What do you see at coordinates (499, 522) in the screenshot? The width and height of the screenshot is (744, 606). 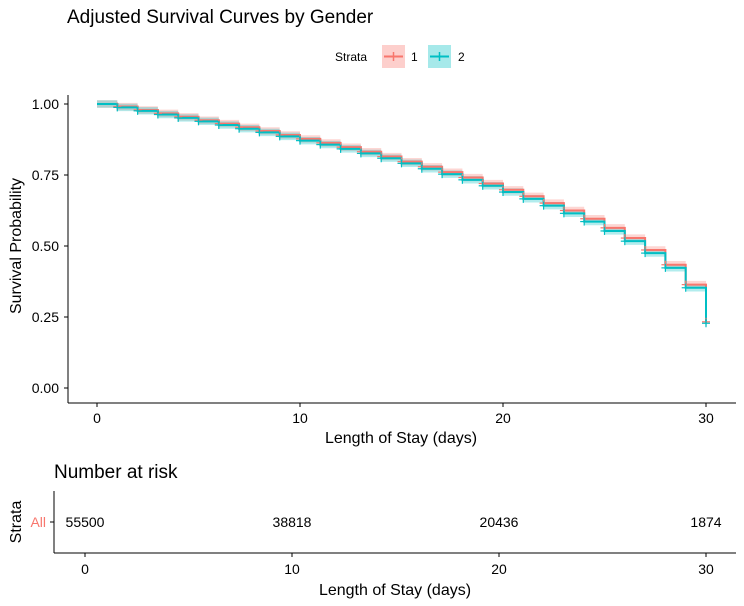 I see `risk-value: 20436` at bounding box center [499, 522].